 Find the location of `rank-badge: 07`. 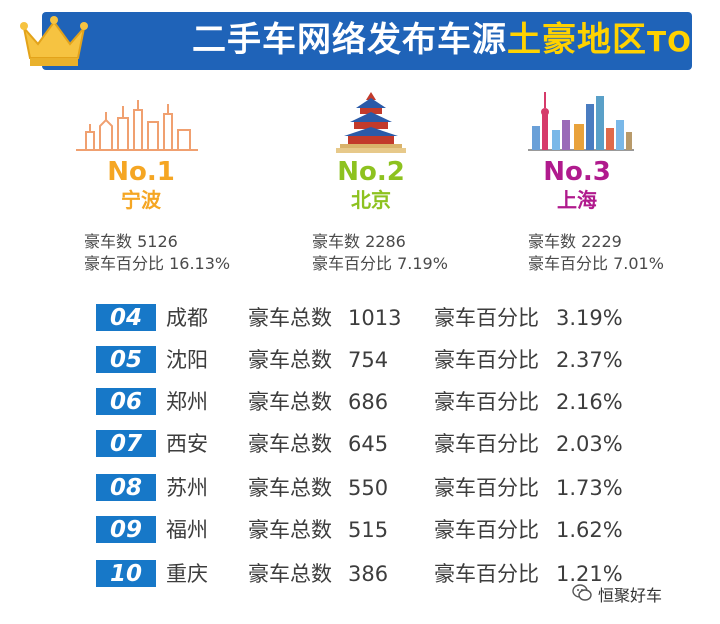

rank-badge: 07 is located at coordinates (126, 443).